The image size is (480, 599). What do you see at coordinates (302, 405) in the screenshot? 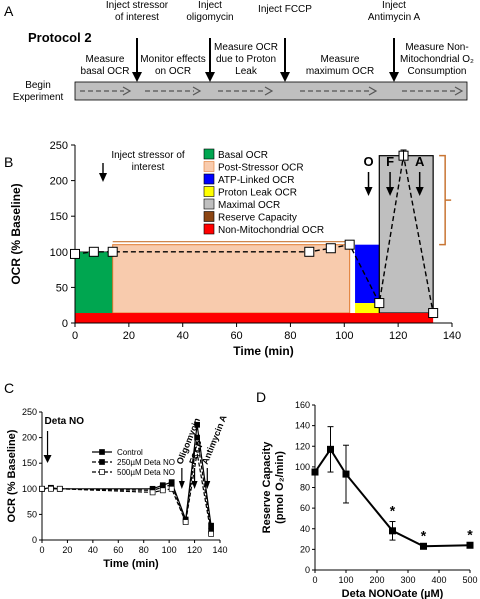
I see `y-tick-label-d-160: 160` at bounding box center [302, 405].